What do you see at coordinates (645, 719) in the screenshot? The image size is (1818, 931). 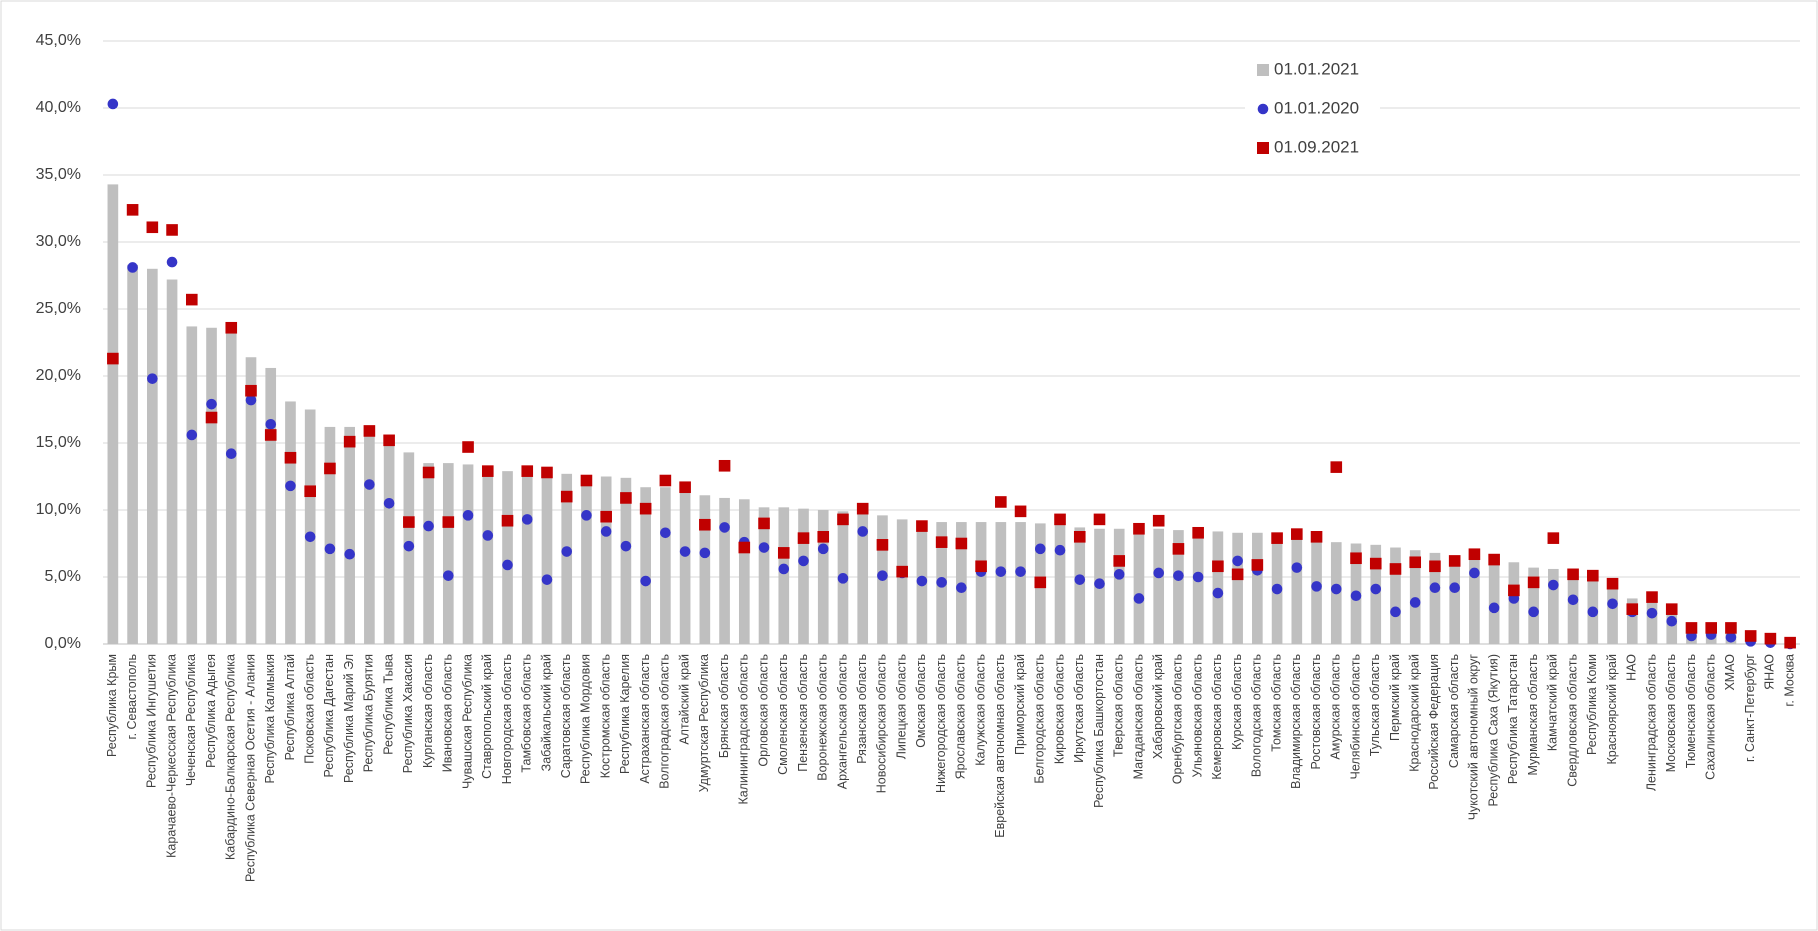 I see `x-tick-label: Астраханская область` at bounding box center [645, 719].